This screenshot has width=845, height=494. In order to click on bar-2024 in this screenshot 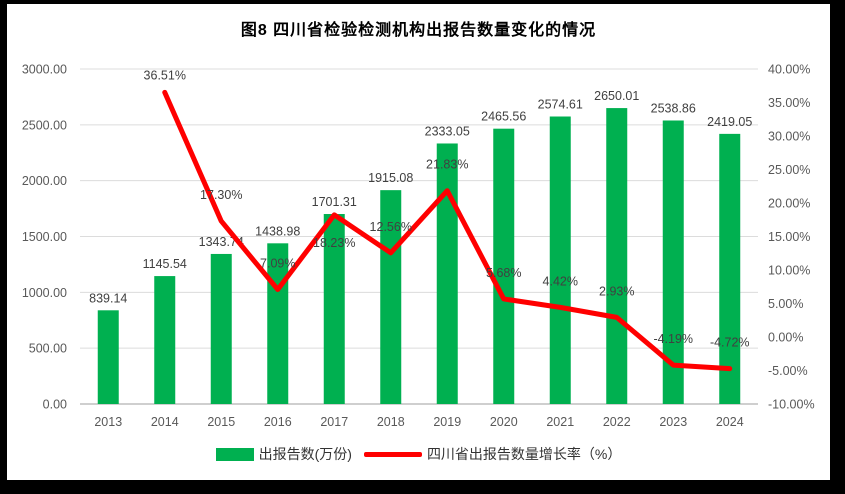, I will do `click(730, 269)`.